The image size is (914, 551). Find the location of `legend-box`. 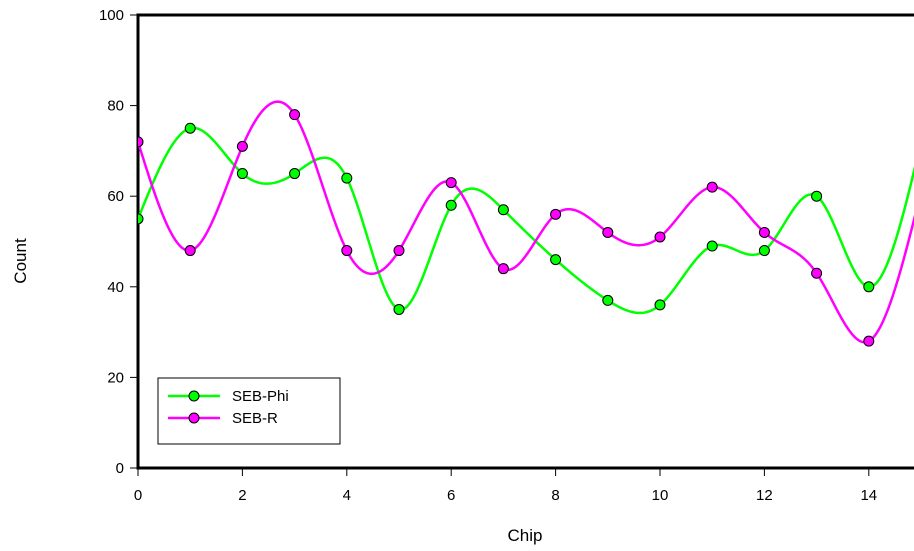

legend-box is located at coordinates (249, 411).